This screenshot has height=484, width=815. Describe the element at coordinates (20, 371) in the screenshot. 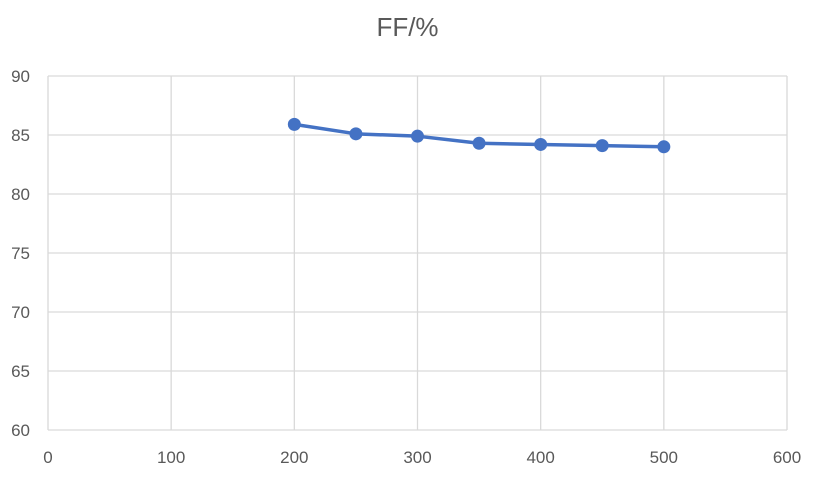

I see `y-tick-label: 65` at that location.